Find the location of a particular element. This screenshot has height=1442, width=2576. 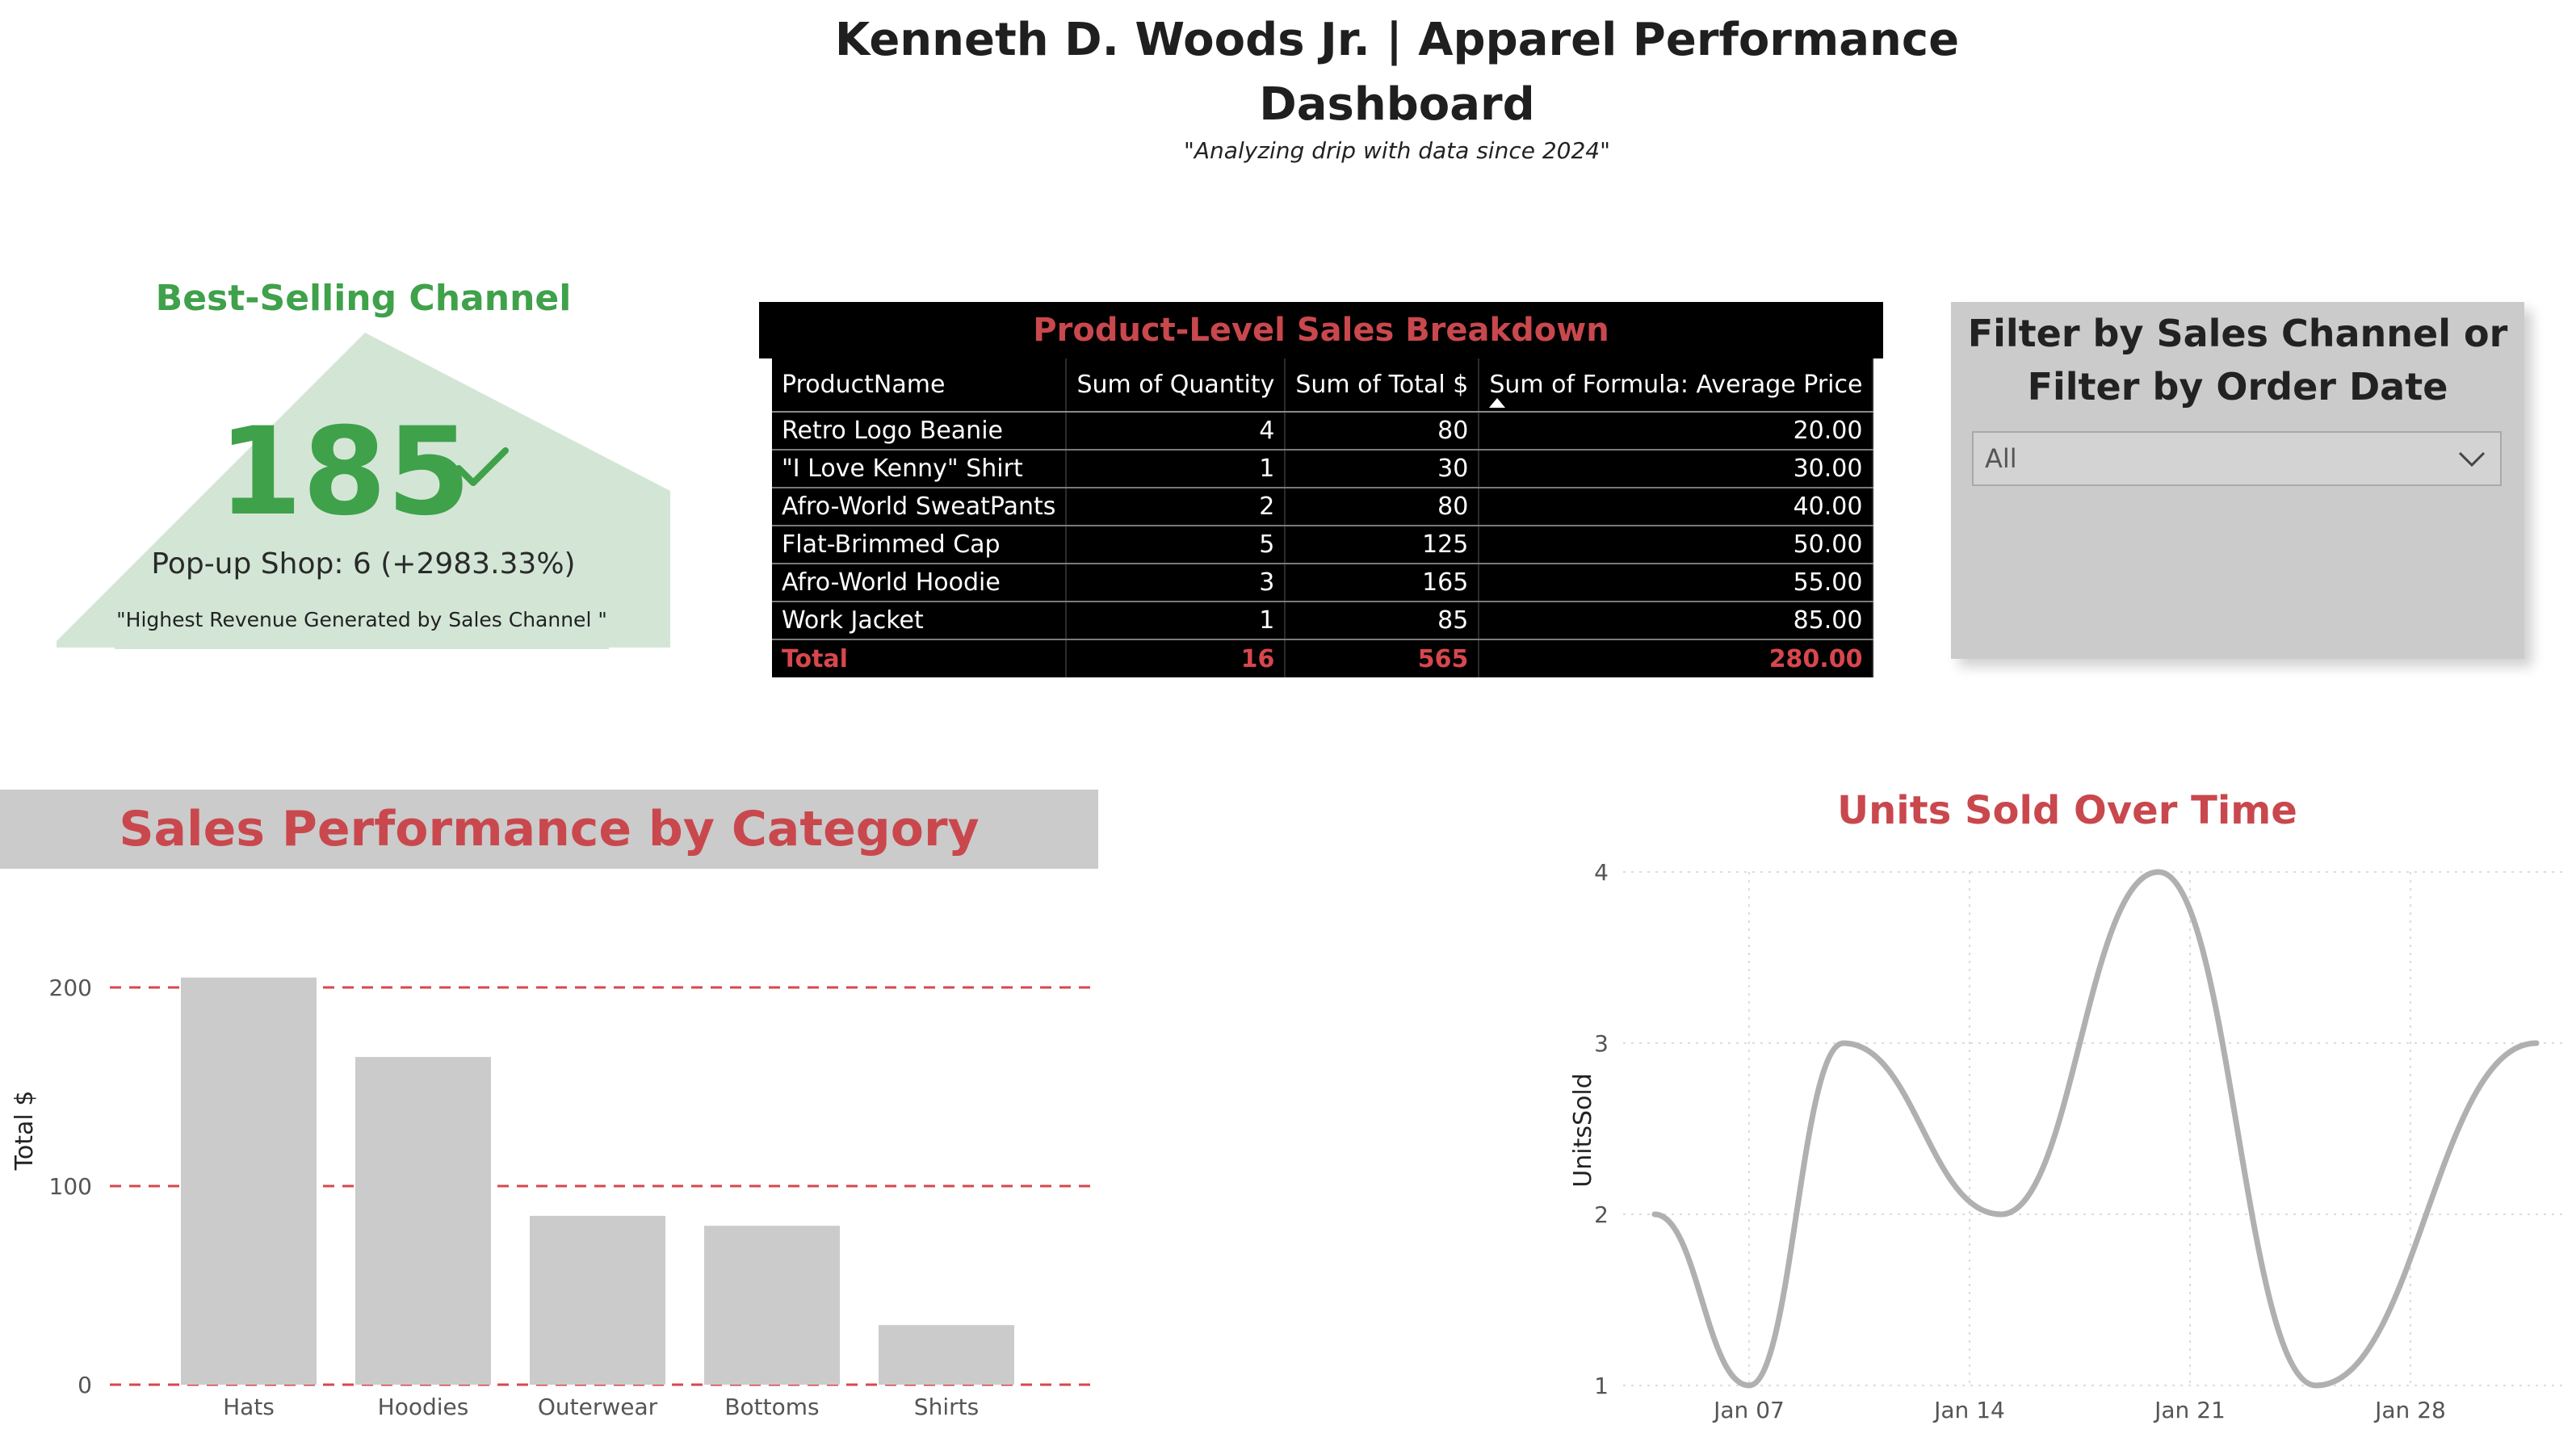

total-label: Total is located at coordinates (920, 658).